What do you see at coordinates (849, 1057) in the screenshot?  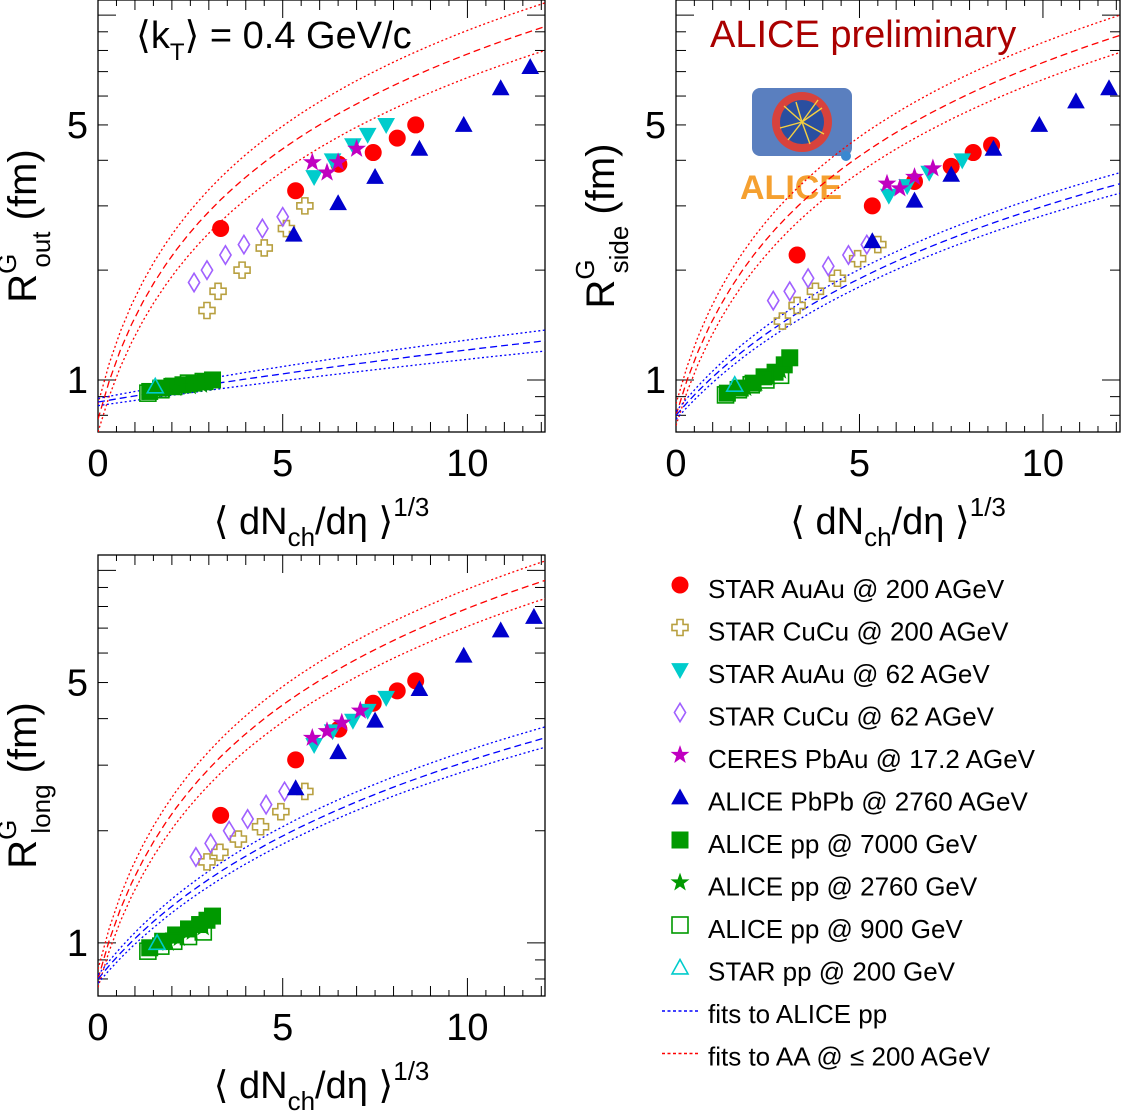 I see `legend-label: fits to AA @ ≤ 200 AGeV` at bounding box center [849, 1057].